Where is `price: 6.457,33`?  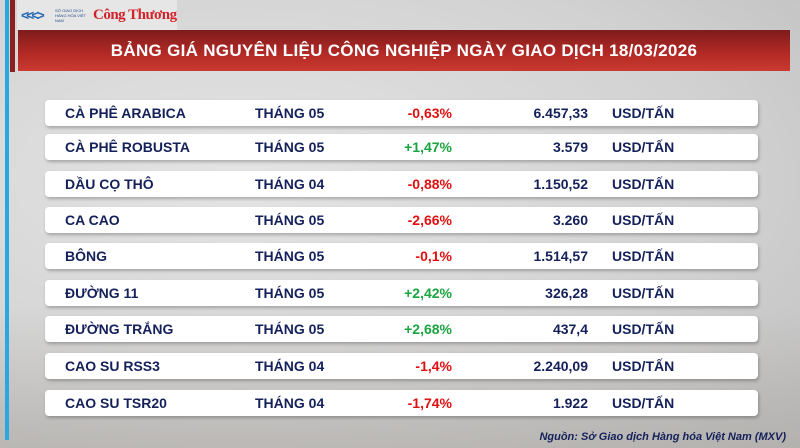 price: 6.457,33 is located at coordinates (561, 113).